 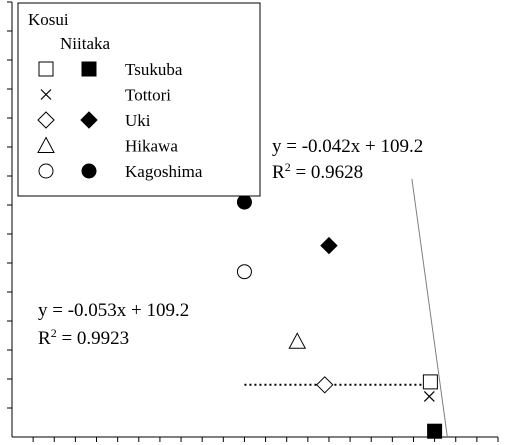 I want to click on legend-label-hikawa: Hikawa, so click(x=151, y=146).